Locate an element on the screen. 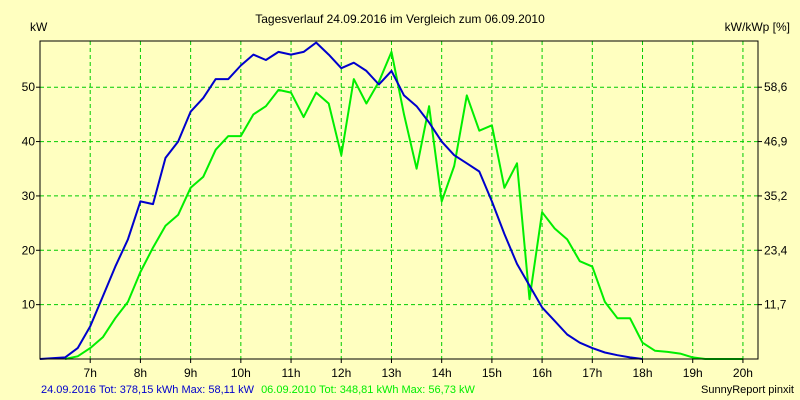 The height and width of the screenshot is (400, 800). x-tick-label: 7h is located at coordinates (90, 373).